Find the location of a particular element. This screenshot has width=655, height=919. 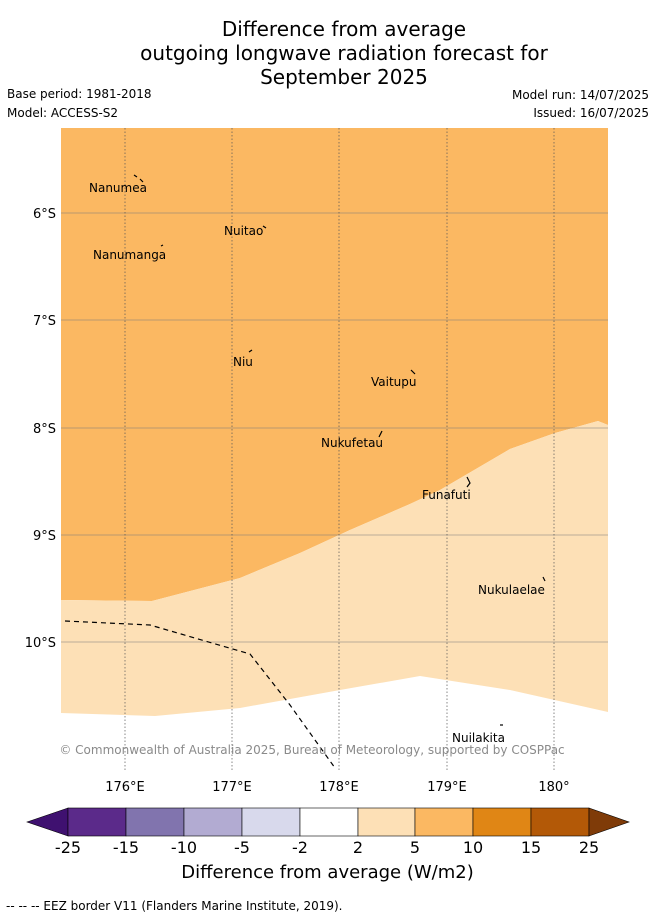

place-label-vaitupu: Vaitupu is located at coordinates (394, 382).